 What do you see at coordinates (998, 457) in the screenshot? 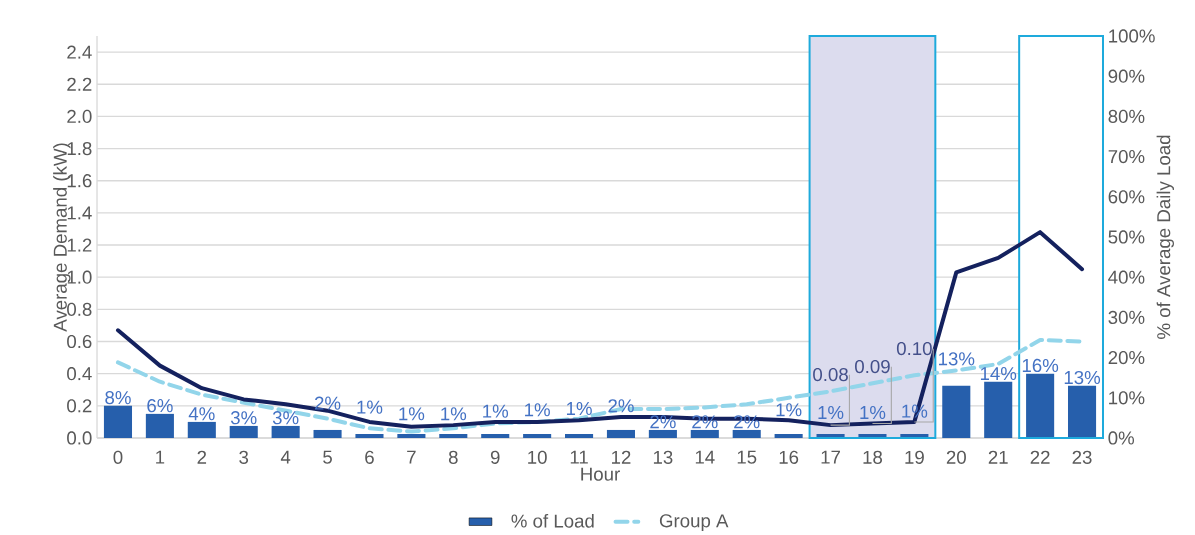
I see `x-tick-label: 21` at bounding box center [998, 457].